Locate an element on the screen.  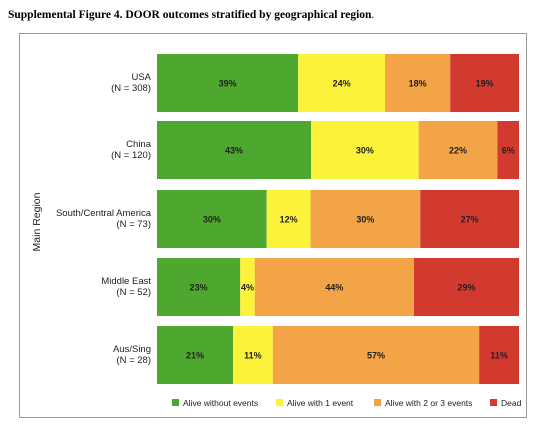
data-label-south-central-america-dead: 27% is located at coordinates (470, 220).